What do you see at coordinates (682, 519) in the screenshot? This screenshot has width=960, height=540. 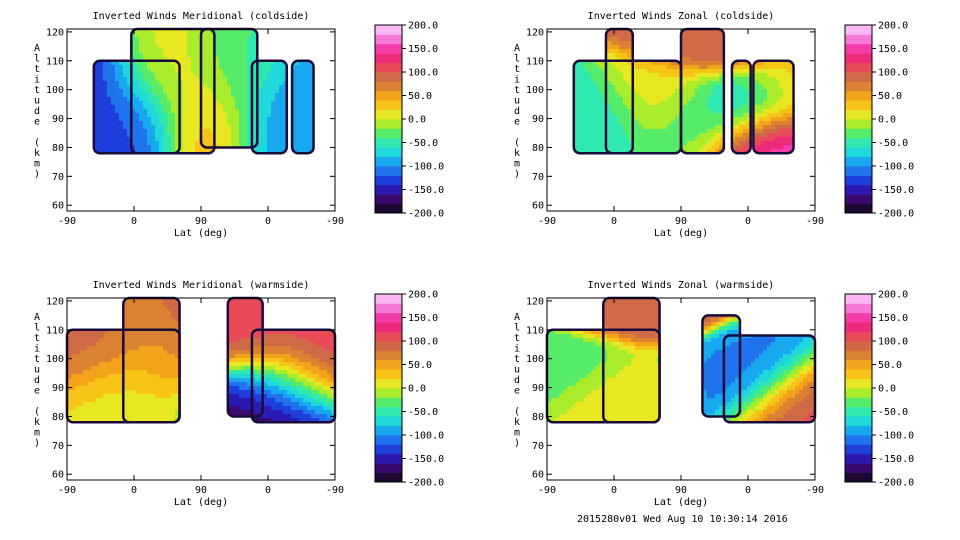 I see `footer-timestamp: 2015280v01 Wed Aug 10 10:30:14 2016` at bounding box center [682, 519].